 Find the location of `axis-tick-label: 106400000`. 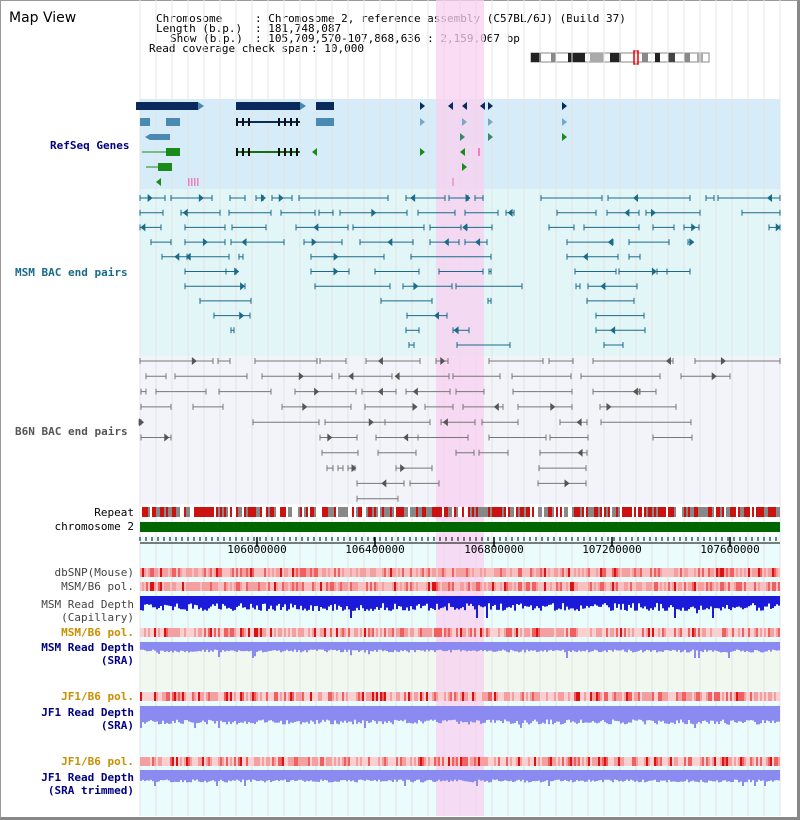

axis-tick-label: 106400000 is located at coordinates (375, 549).